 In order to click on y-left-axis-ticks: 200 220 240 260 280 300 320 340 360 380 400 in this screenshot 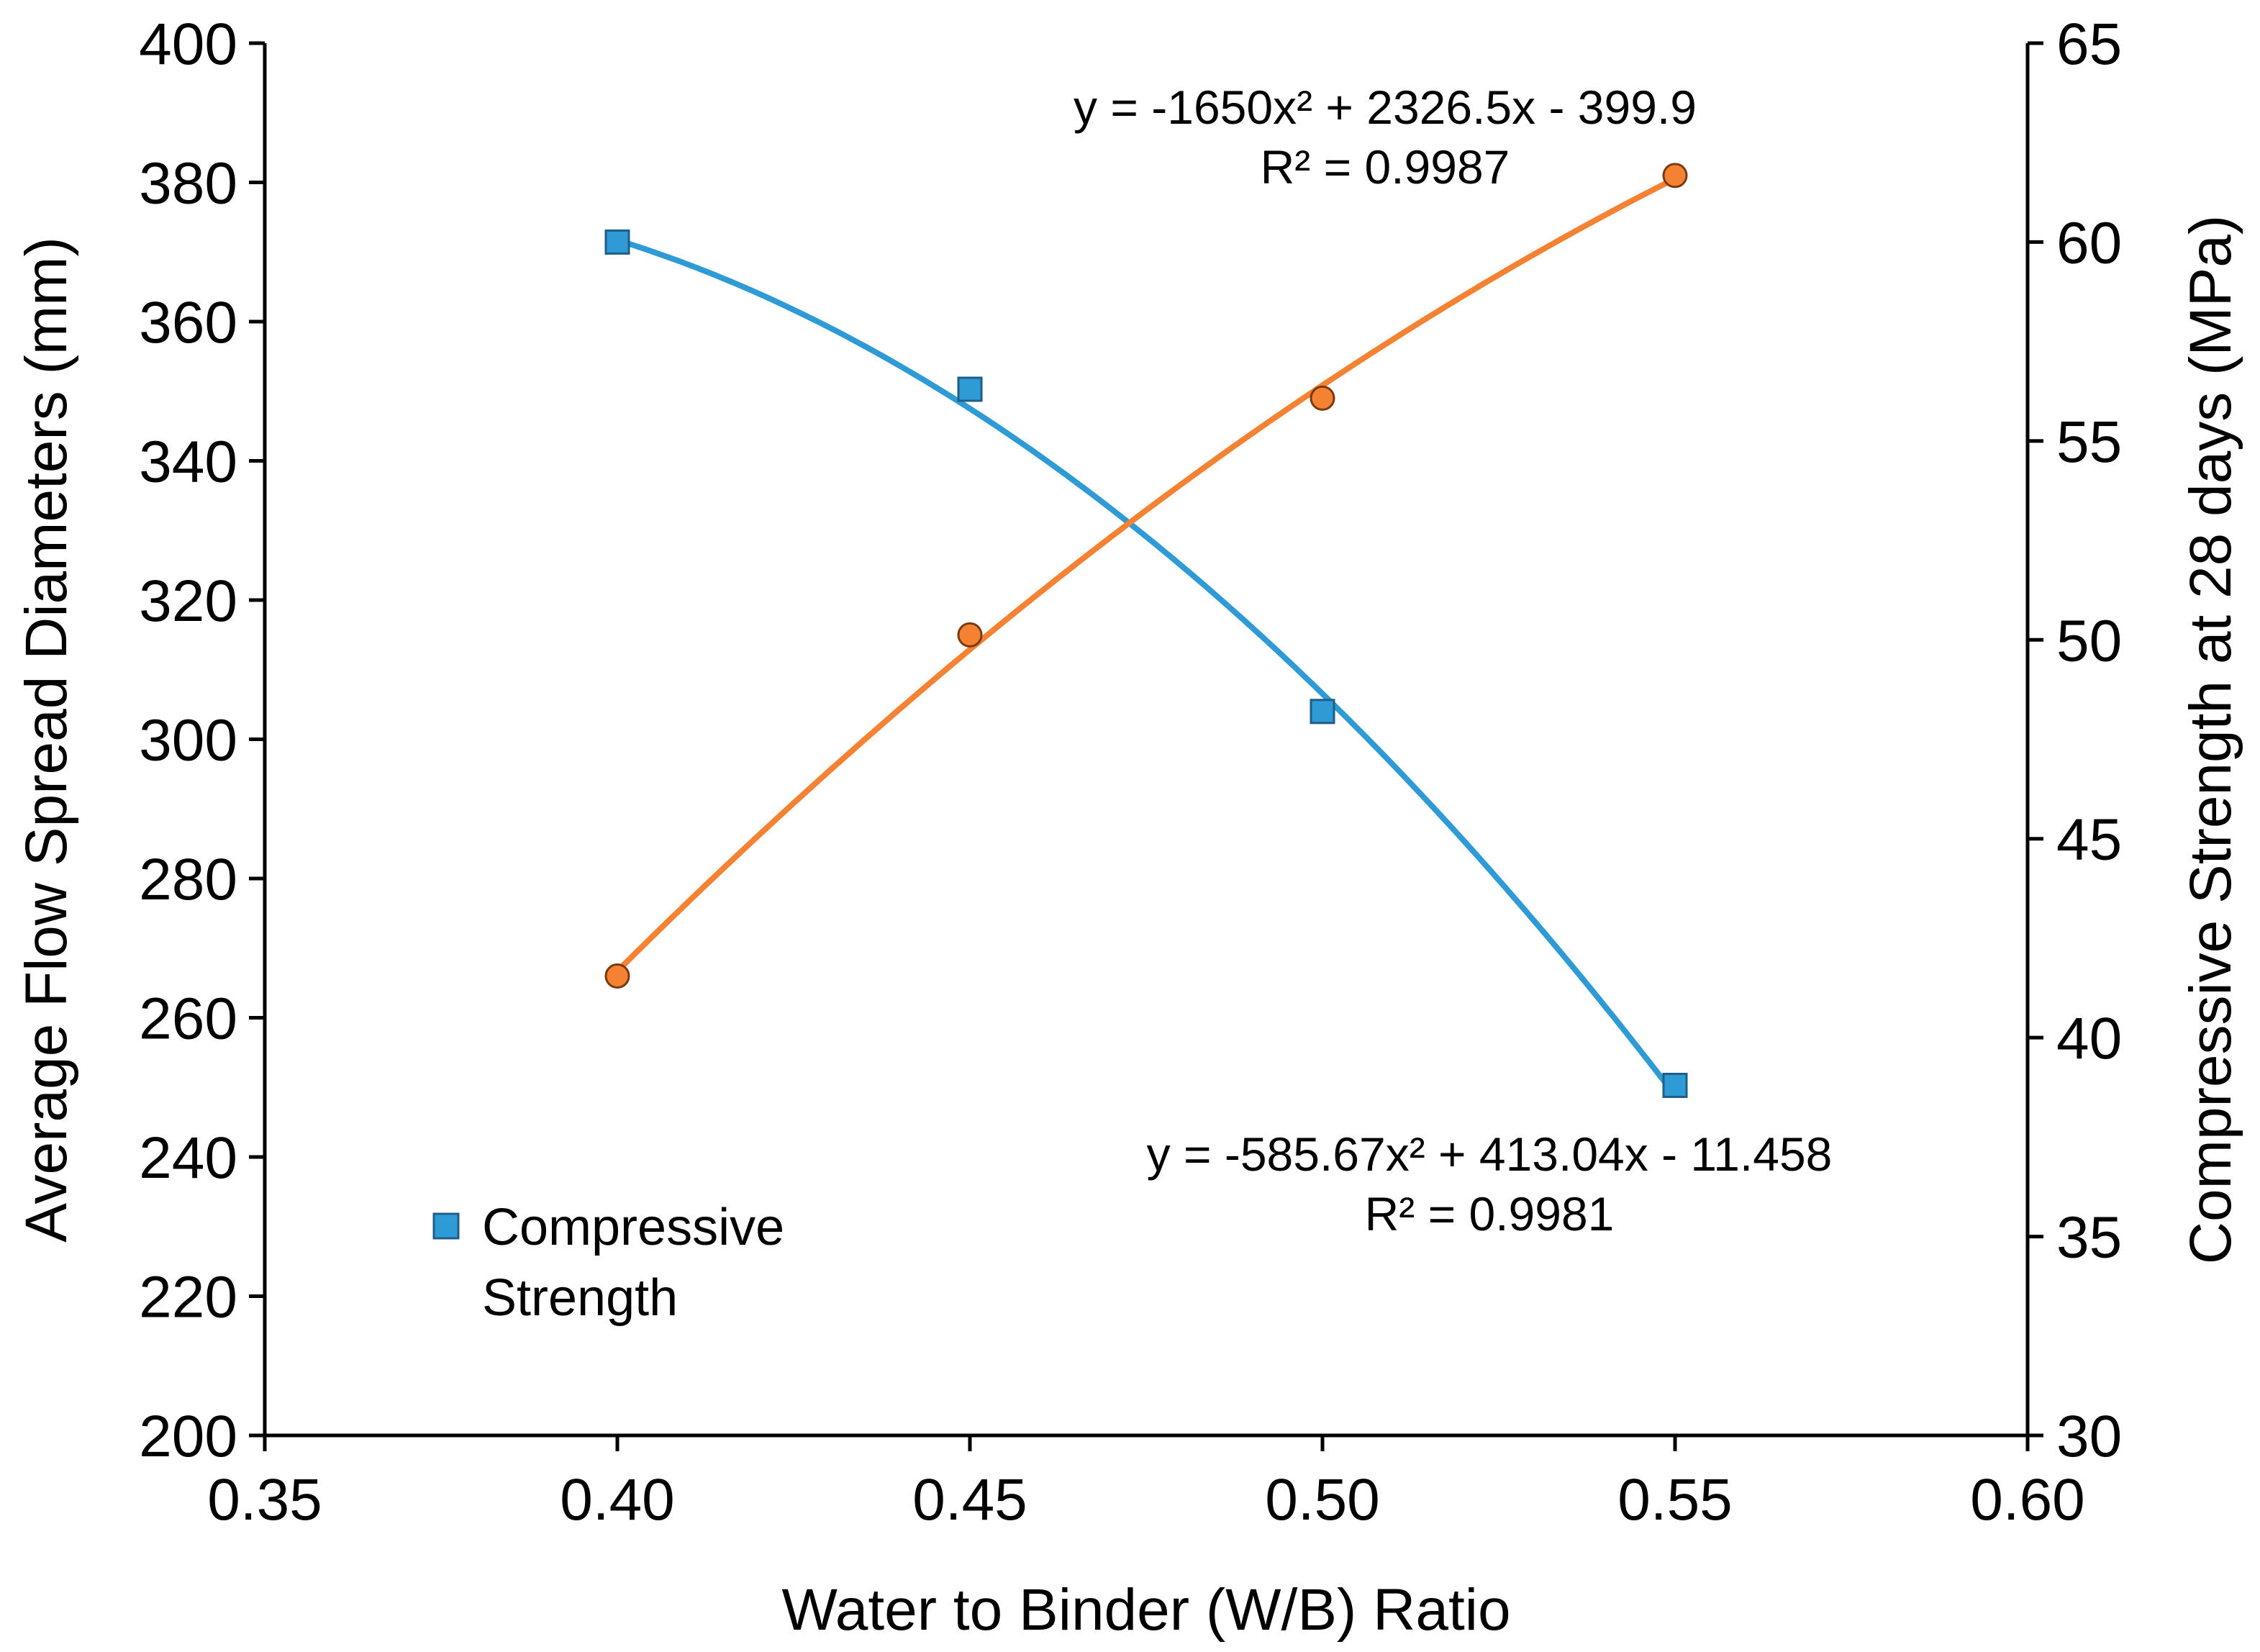, I will do `click(202, 740)`.